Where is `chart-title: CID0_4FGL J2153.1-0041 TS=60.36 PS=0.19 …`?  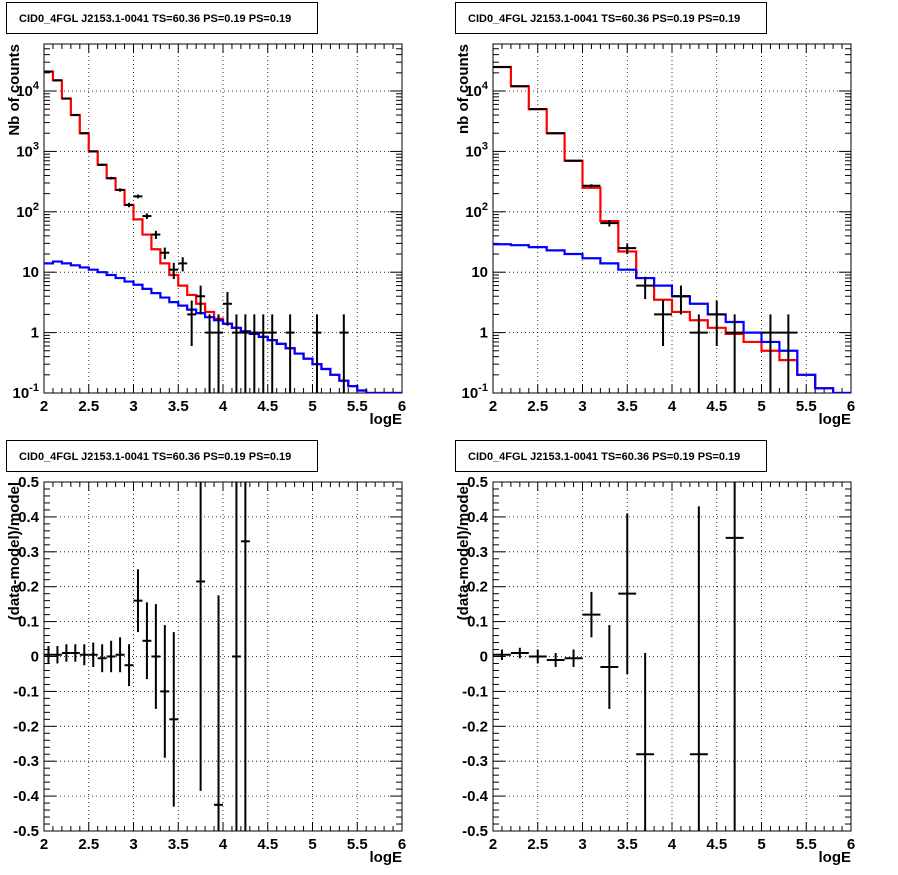 chart-title: CID0_4FGL J2153.1-0041 TS=60.36 PS=0.19 … is located at coordinates (611, 18).